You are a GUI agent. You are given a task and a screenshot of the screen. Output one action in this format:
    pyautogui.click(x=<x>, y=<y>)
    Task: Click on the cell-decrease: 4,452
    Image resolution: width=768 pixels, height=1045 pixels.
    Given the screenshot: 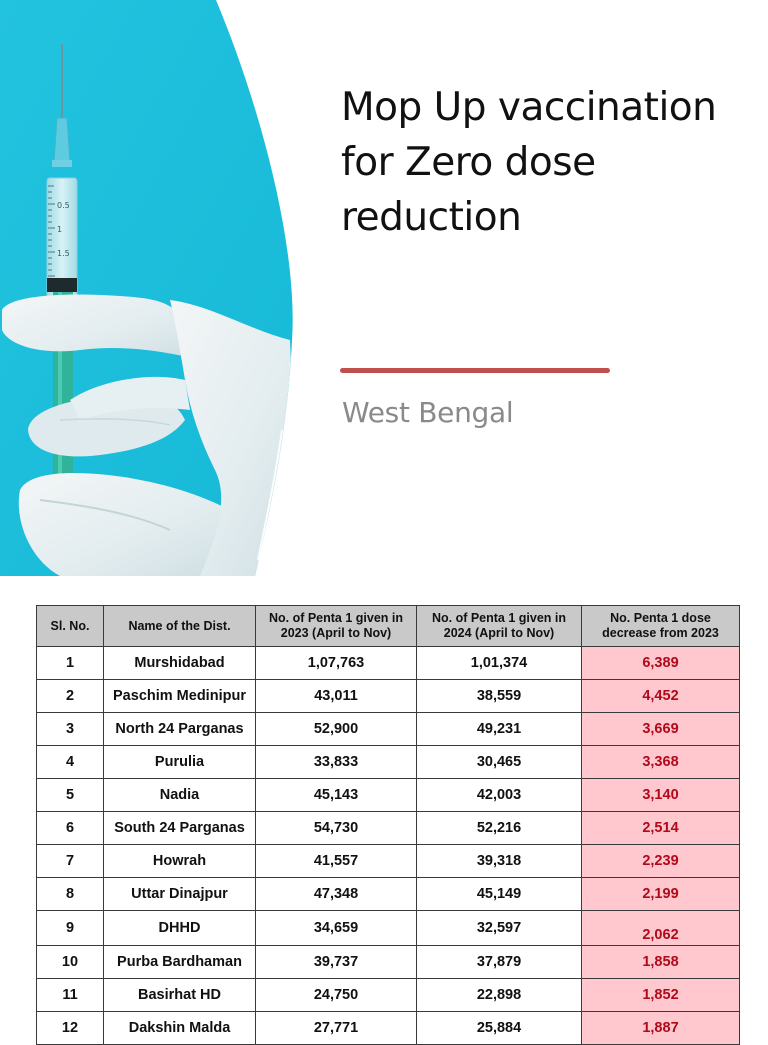 What is the action you would take?
    pyautogui.click(x=660, y=696)
    